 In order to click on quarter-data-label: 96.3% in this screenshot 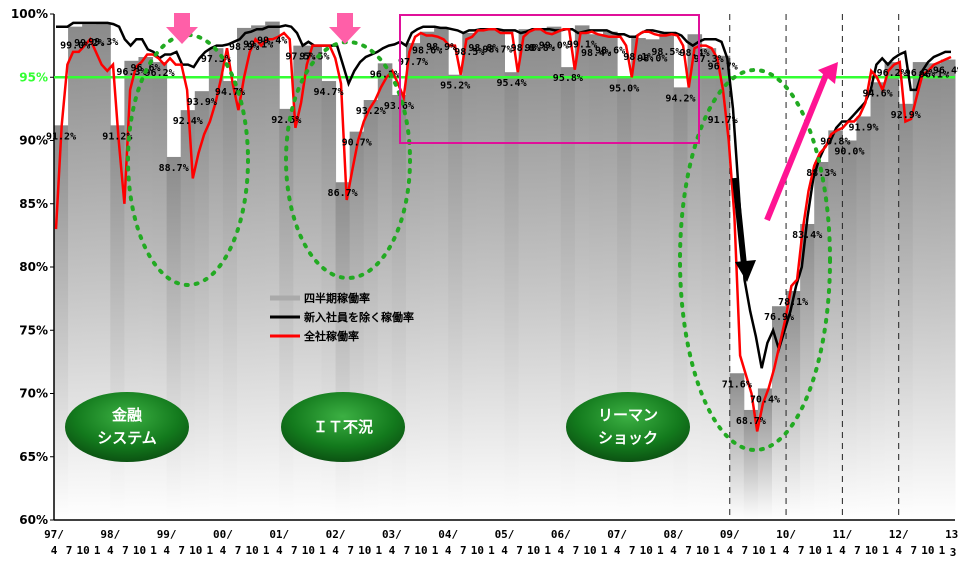, I will do `click(131, 72)`.